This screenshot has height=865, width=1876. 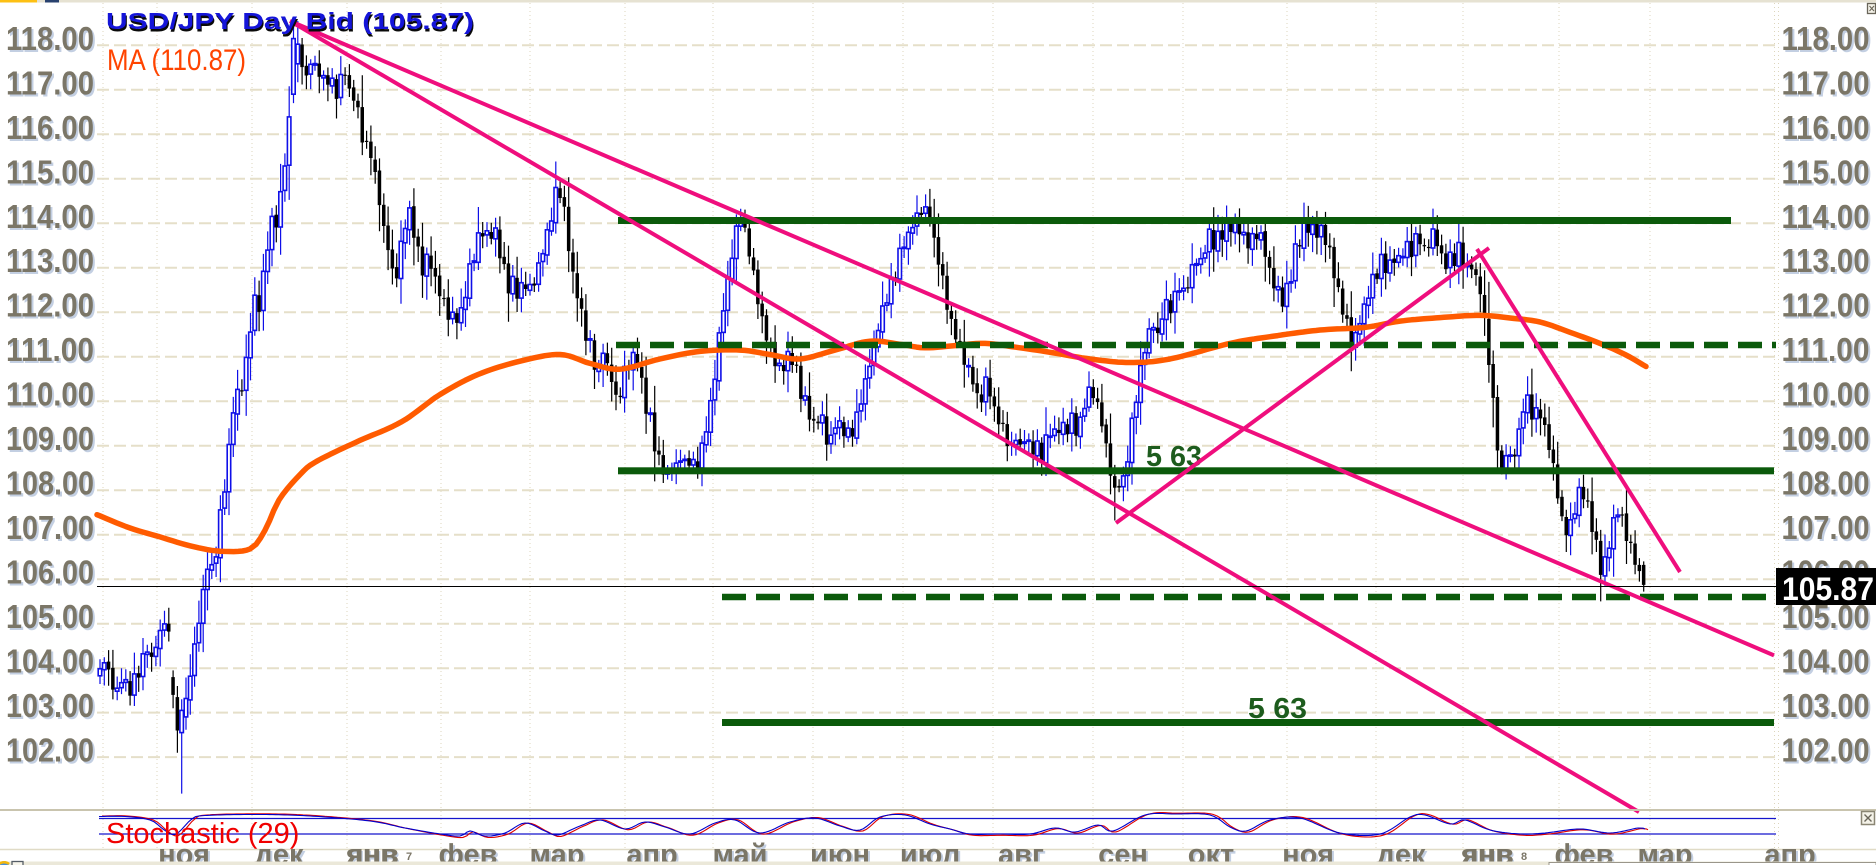 What do you see at coordinates (202, 834) in the screenshot?
I see `svg-text: Stochastic (29)` at bounding box center [202, 834].